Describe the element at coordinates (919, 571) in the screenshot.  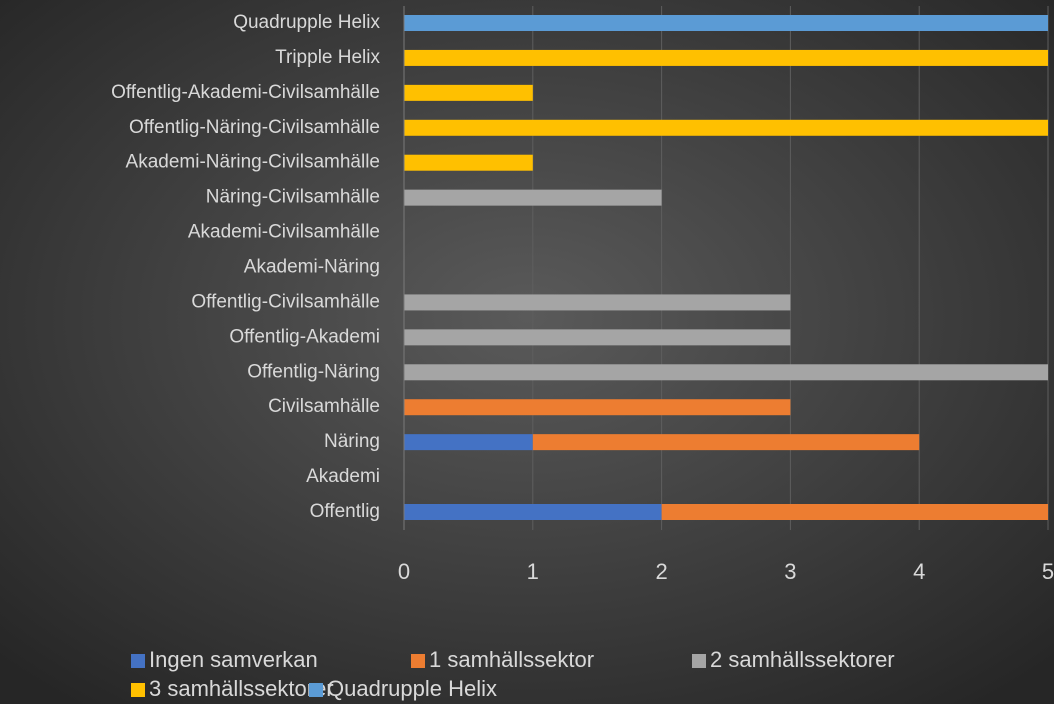
I see `x-tick-label: 4` at that location.